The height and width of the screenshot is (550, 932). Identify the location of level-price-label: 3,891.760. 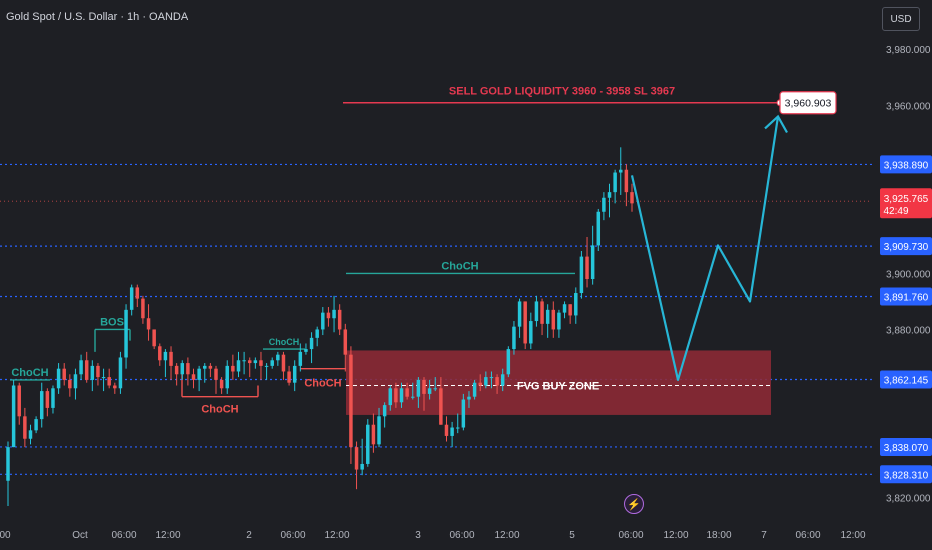
(906, 297).